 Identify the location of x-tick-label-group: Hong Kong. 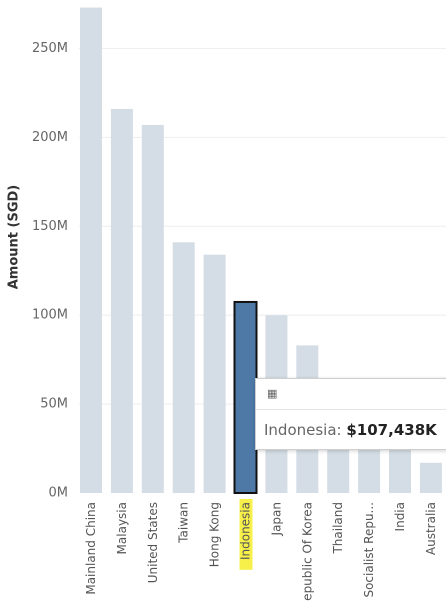
(215, 534).